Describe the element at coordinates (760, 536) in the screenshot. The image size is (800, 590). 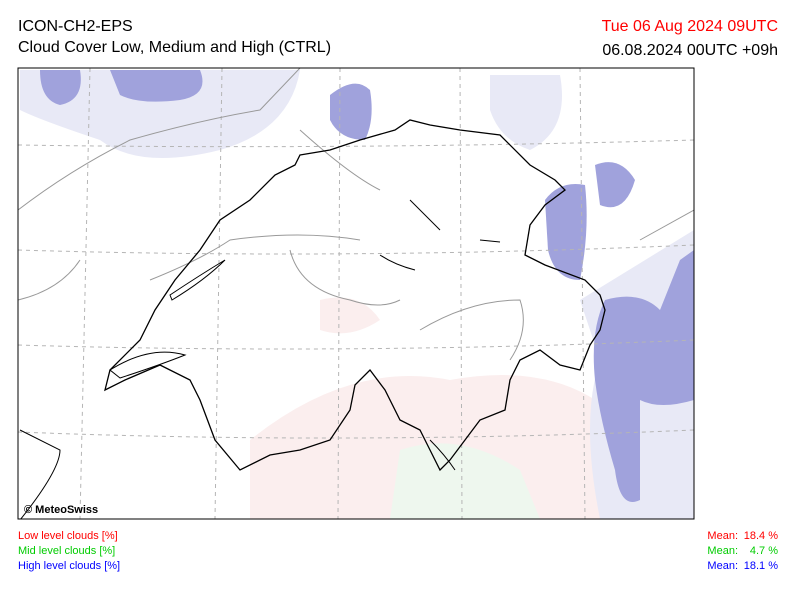
I see `mean-value: 18.4 %` at that location.